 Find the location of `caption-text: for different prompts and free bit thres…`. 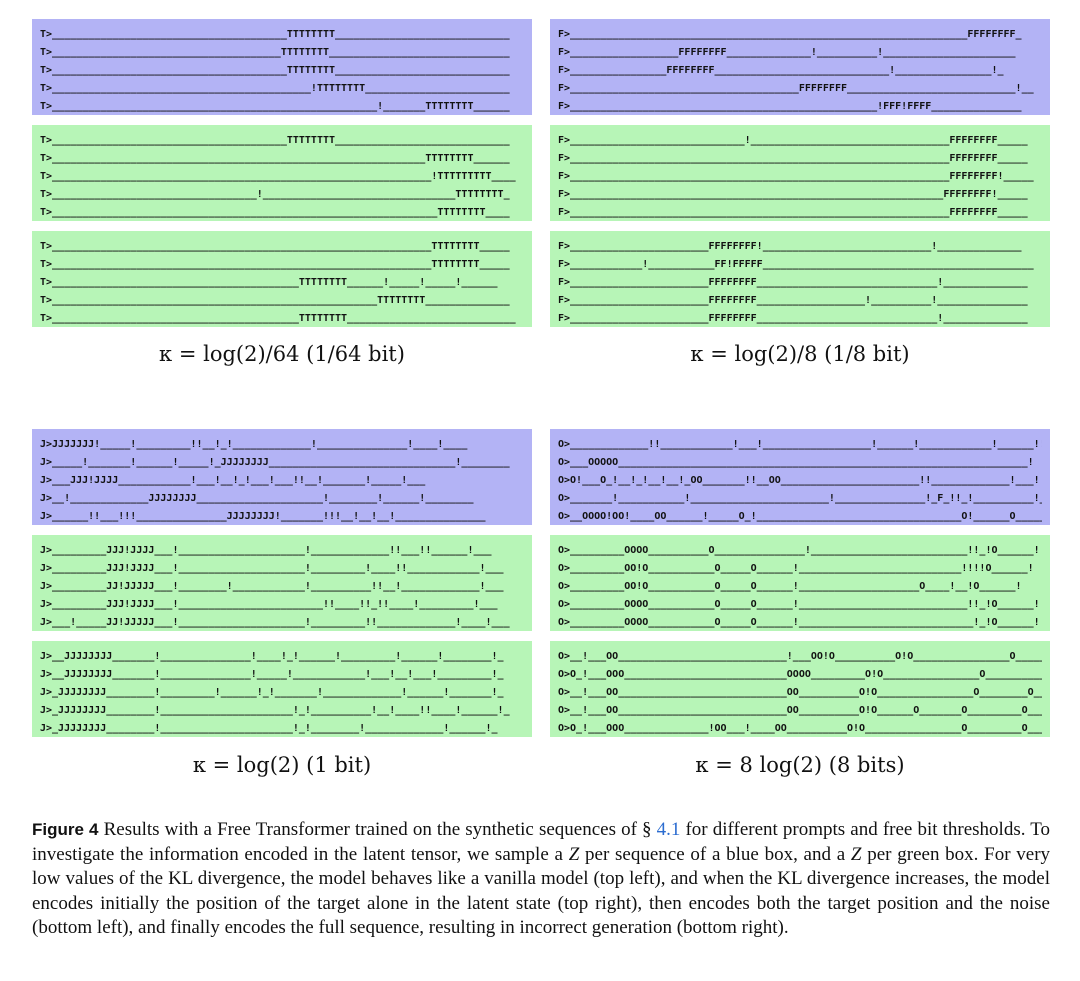

caption-text: for different prompts and free bit thres… is located at coordinates (541, 842).